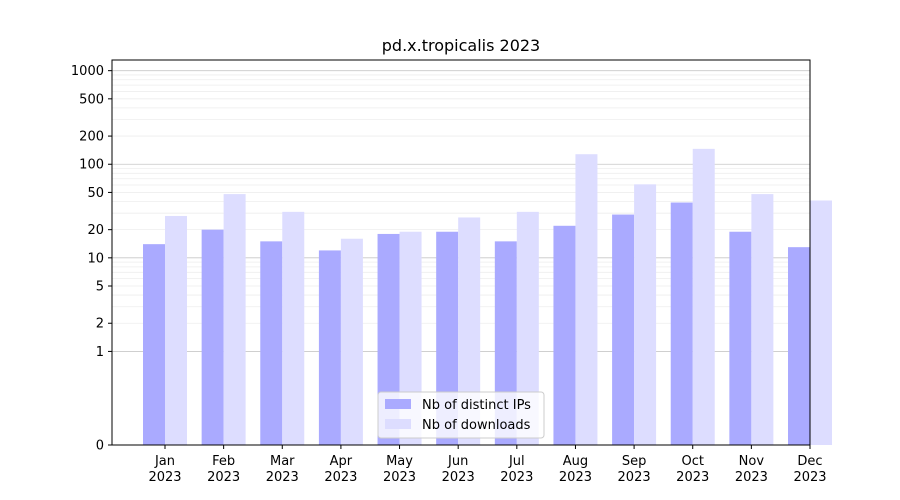 The width and height of the screenshot is (900, 500). Describe the element at coordinates (91, 99) in the screenshot. I see `y-tick-label: 500` at that location.